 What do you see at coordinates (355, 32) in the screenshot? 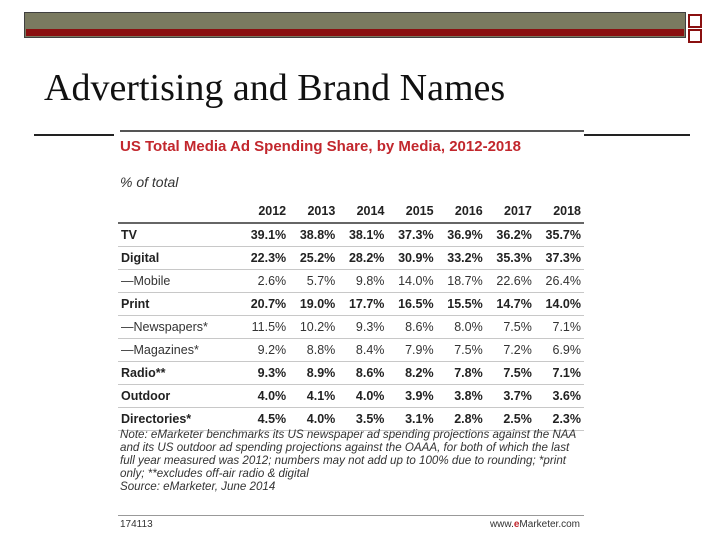
I see `slide-header-accent` at bounding box center [355, 32].